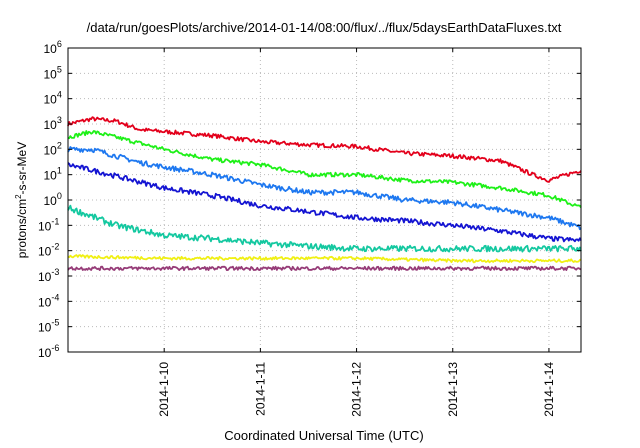 The image size is (640, 448). I want to click on y-tick-exponent: 0, so click(59, 196).